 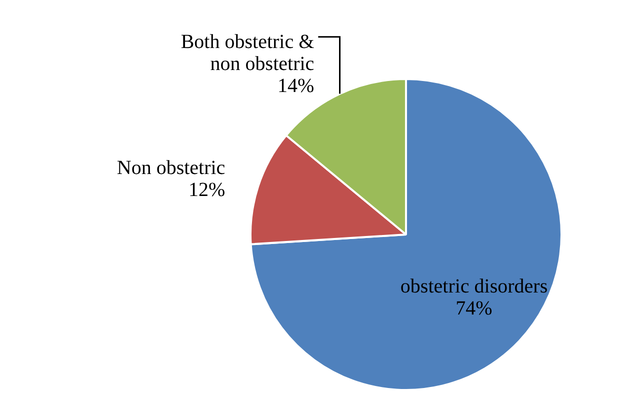 I want to click on data-label: 74%, so click(x=474, y=309).